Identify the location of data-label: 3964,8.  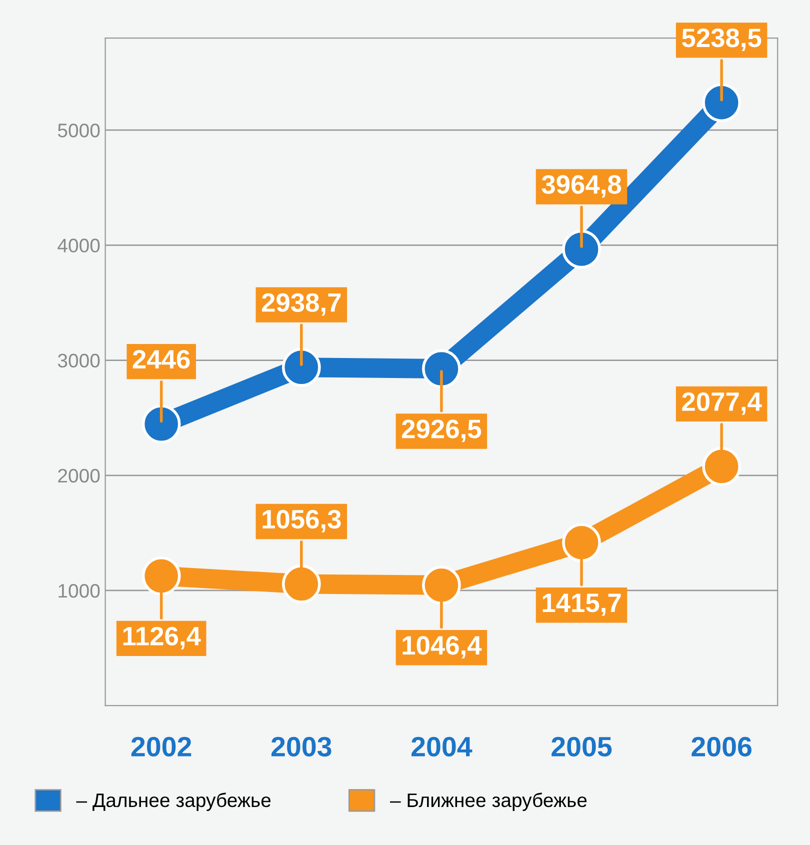
(582, 186).